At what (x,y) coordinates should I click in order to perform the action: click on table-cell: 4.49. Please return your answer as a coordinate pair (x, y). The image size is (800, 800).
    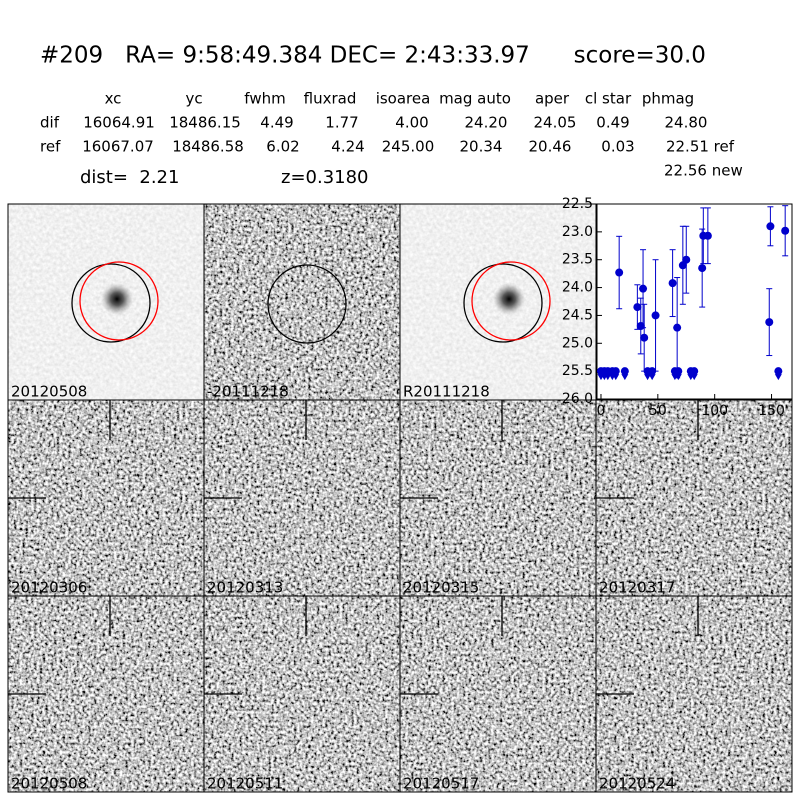
    Looking at the image, I should click on (276, 123).